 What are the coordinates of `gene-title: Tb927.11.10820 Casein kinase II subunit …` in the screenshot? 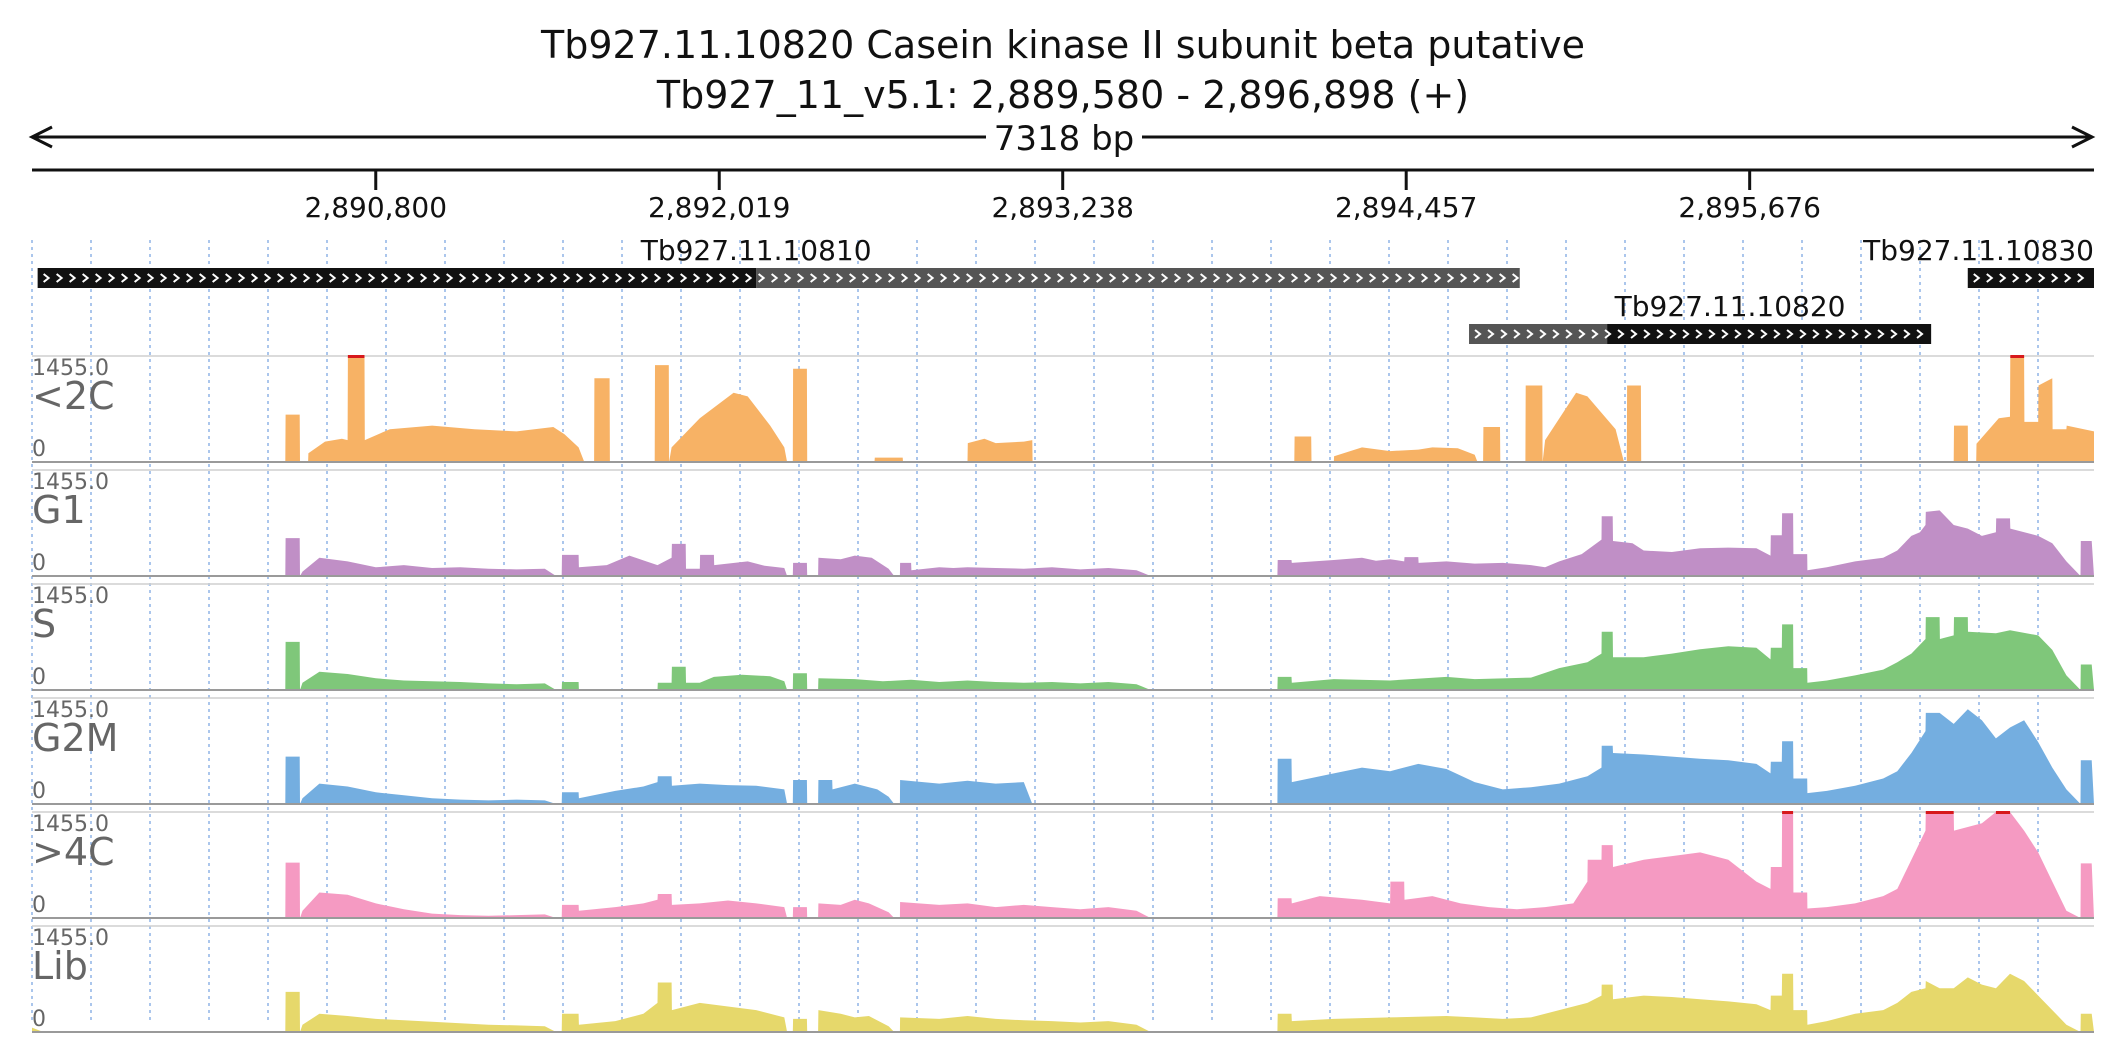 It's located at (1062, 45).